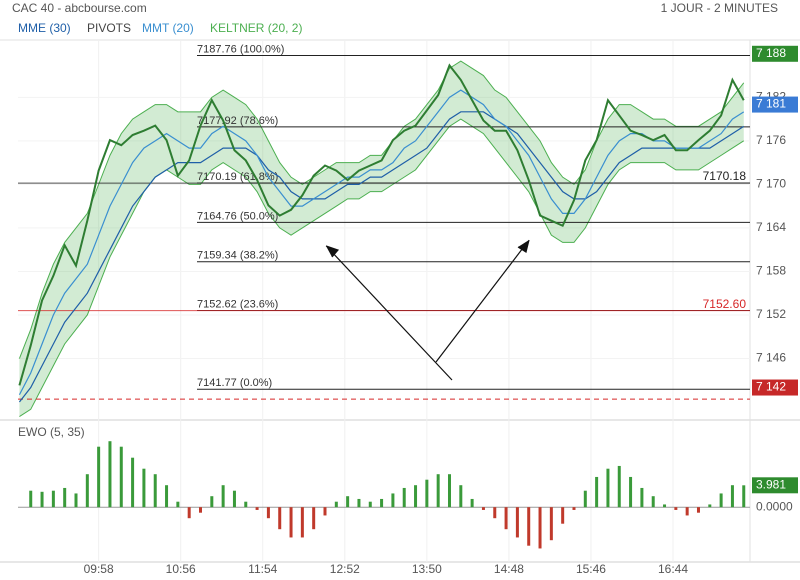 This screenshot has width=800, height=580. What do you see at coordinates (345, 569) in the screenshot?
I see `x-tick-label: 12:52` at bounding box center [345, 569].